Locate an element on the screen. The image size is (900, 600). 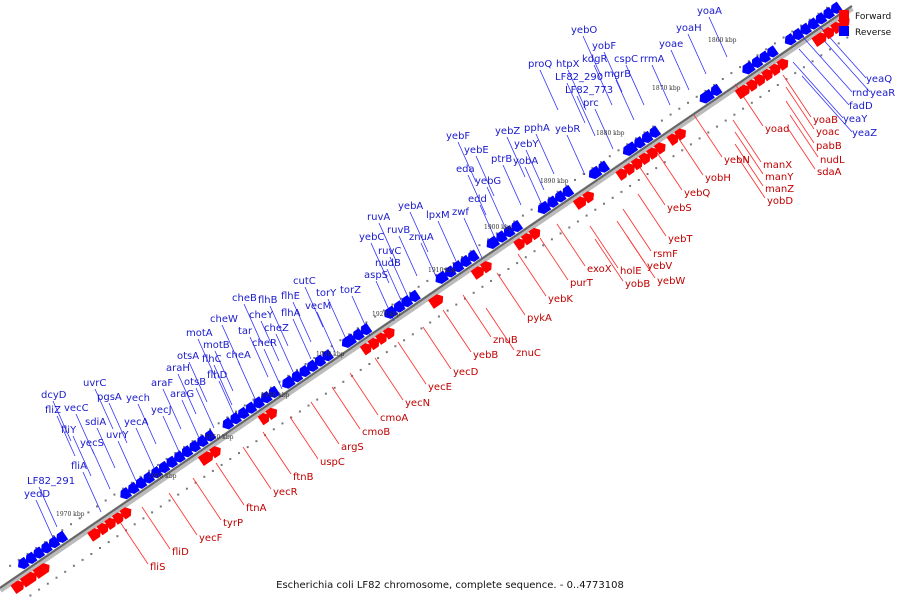
reverse-gene-label: yeaR is located at coordinates (882, 93).